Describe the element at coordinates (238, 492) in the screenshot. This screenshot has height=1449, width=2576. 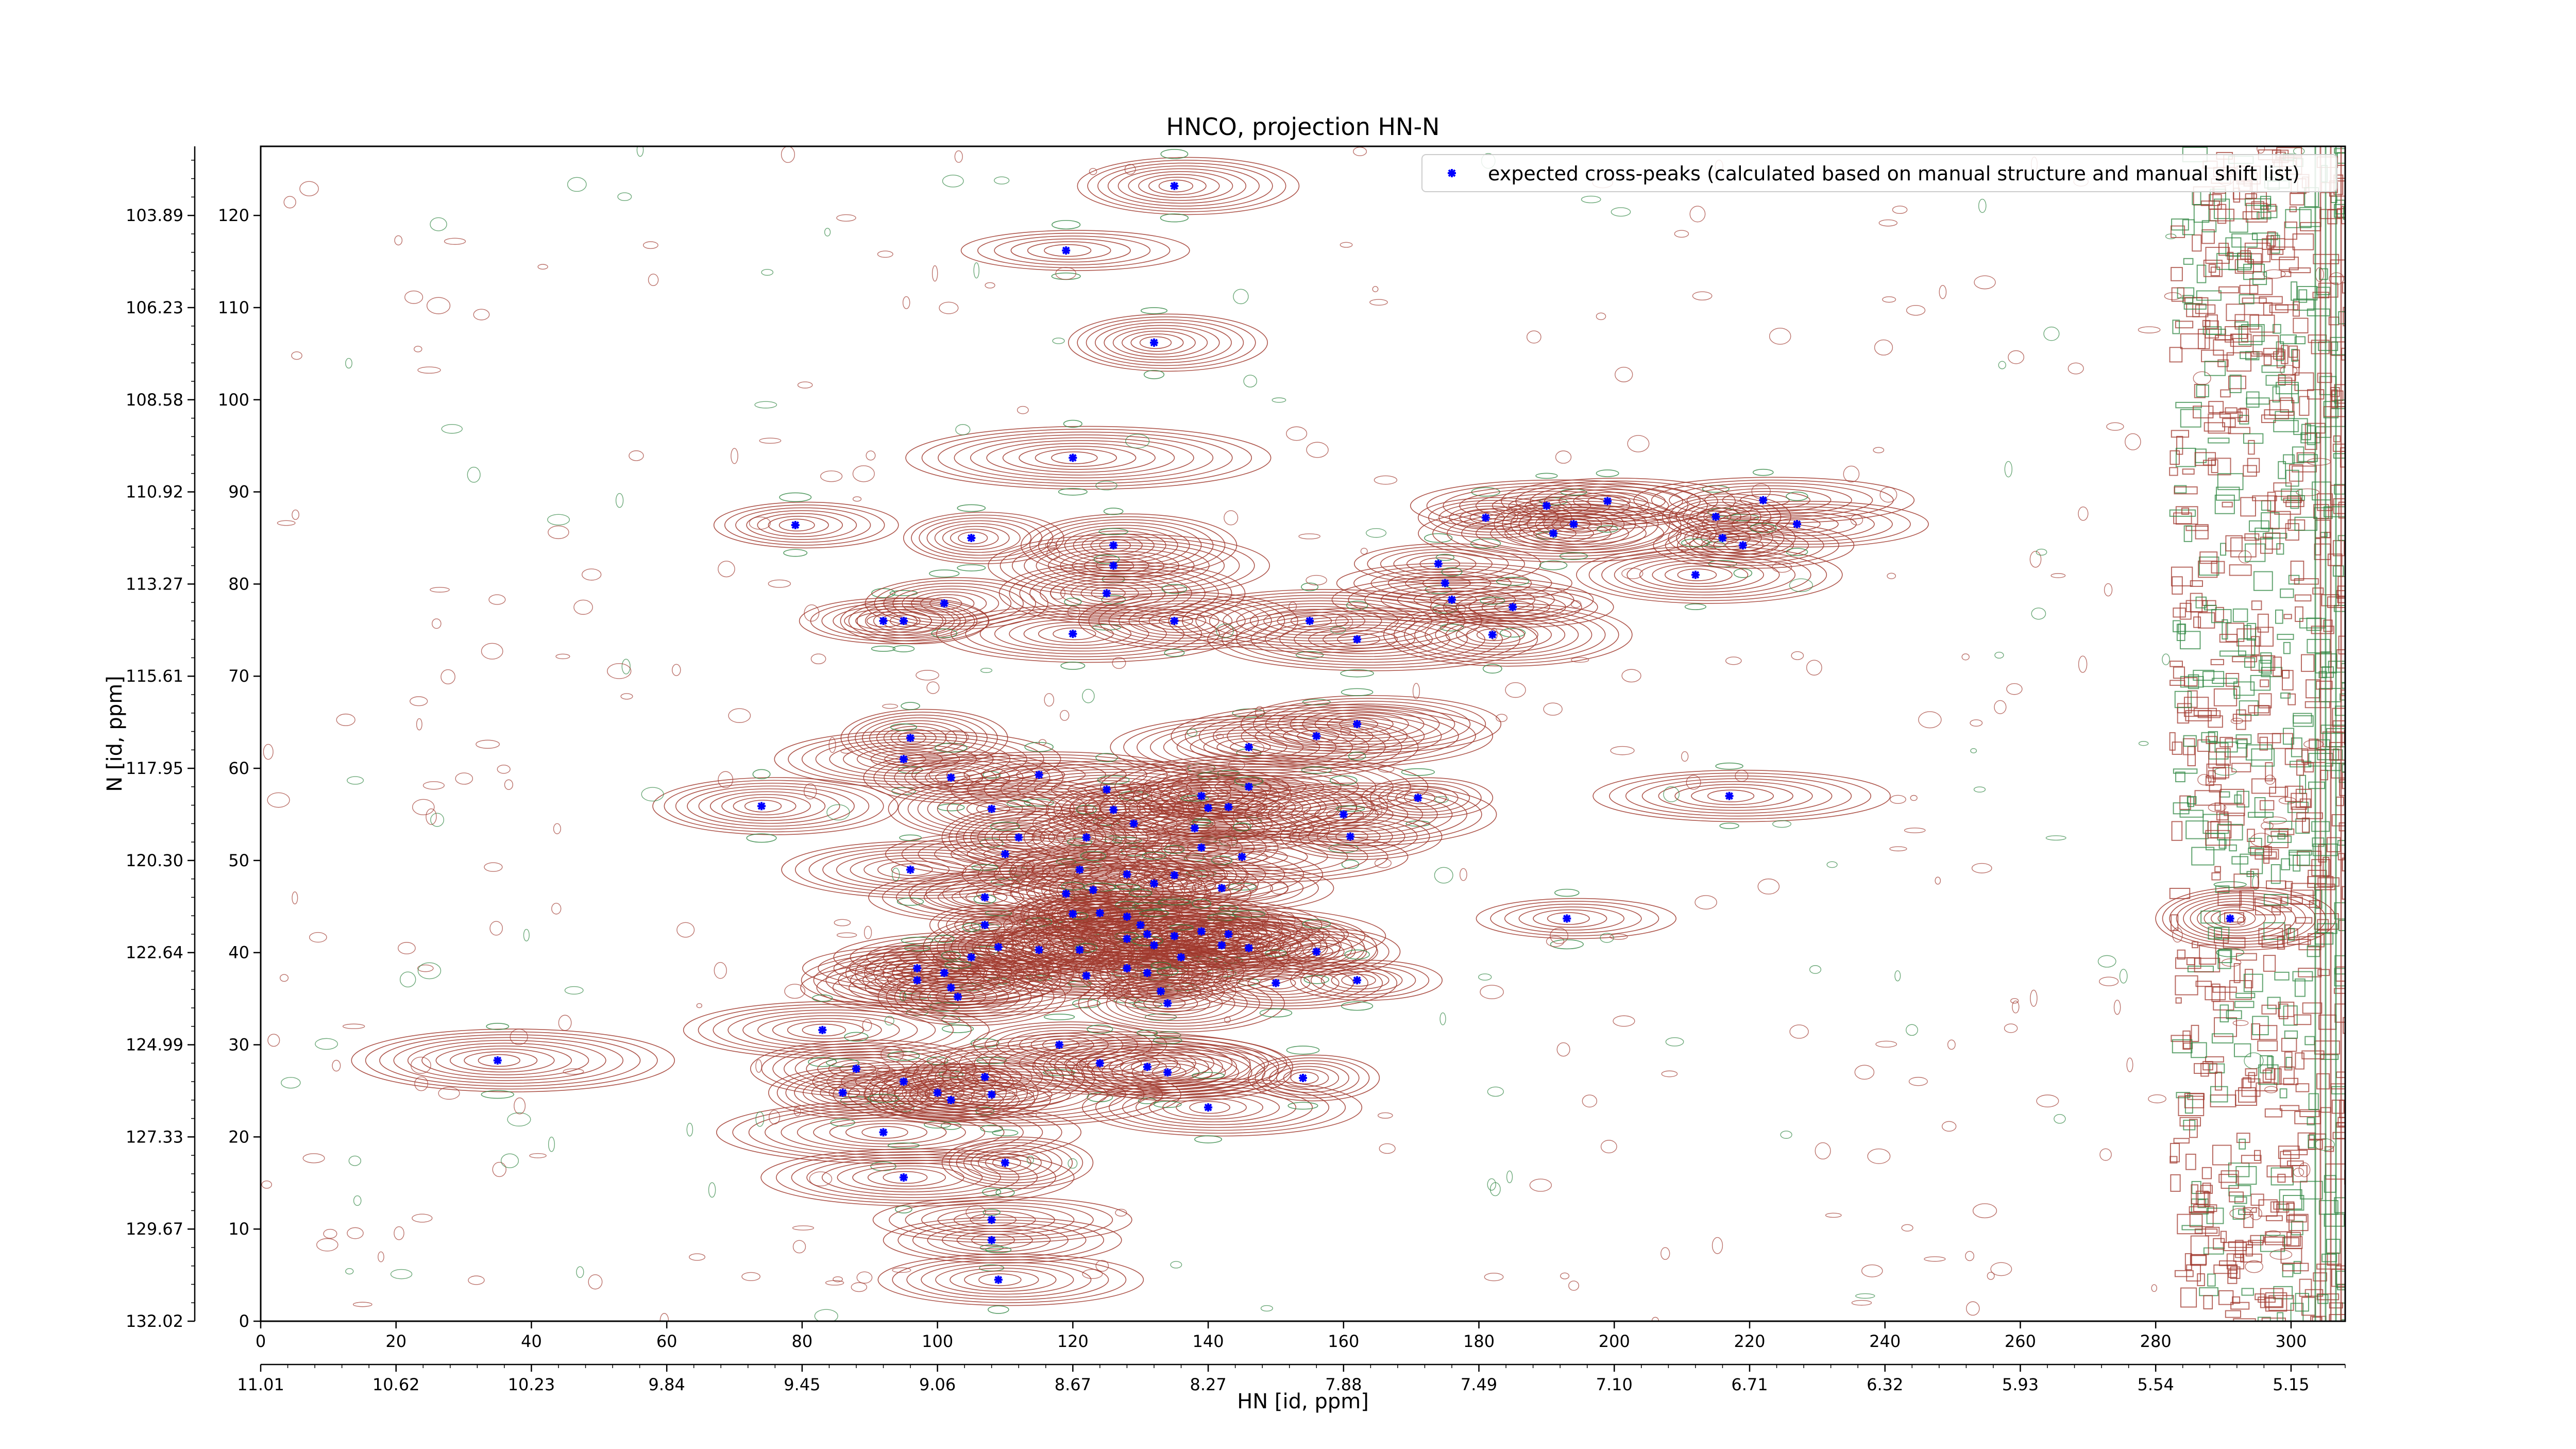
I see `y-tick-label: 90` at that location.